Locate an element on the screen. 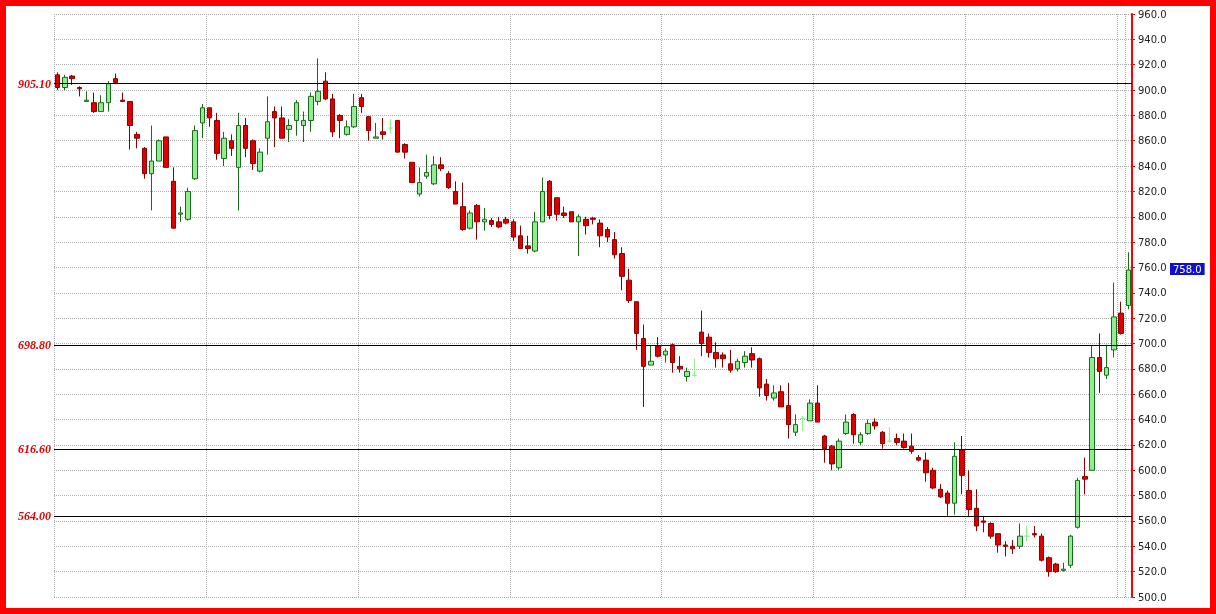  y-tick-label: 540.0 is located at coordinates (1152, 546).